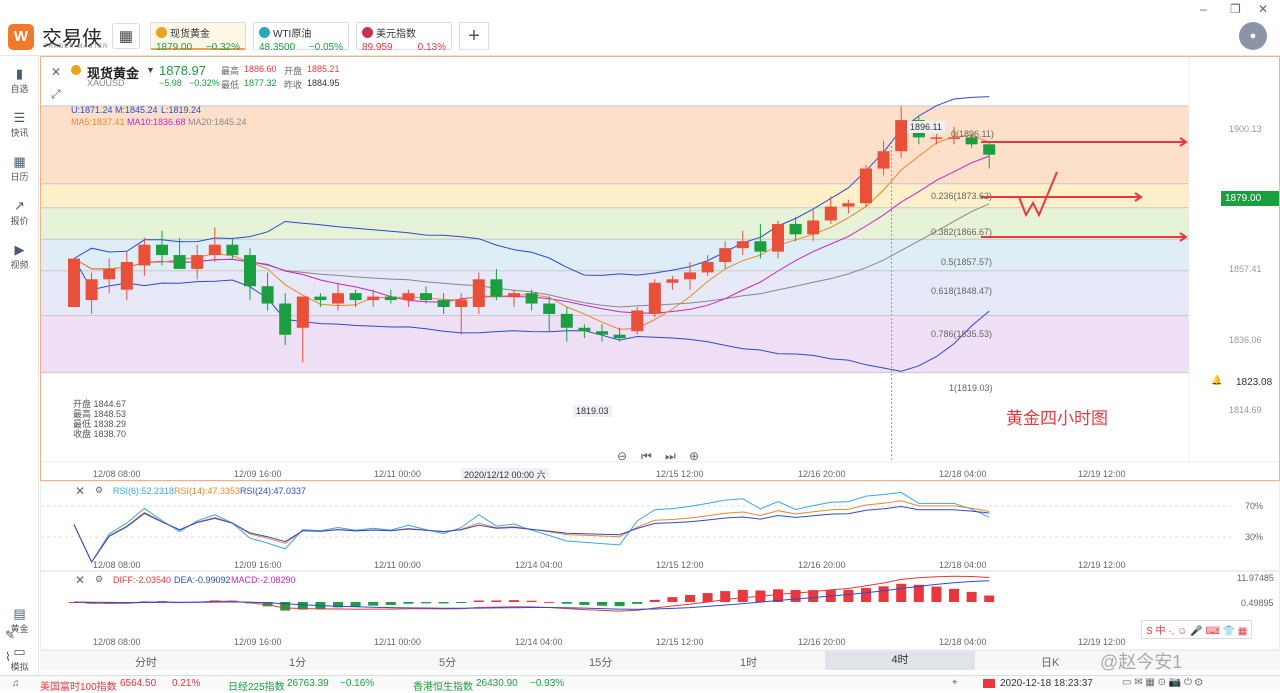 The width and height of the screenshot is (1280, 693). What do you see at coordinates (989, 683) in the screenshot?
I see `cn-flag-icon` at bounding box center [989, 683].